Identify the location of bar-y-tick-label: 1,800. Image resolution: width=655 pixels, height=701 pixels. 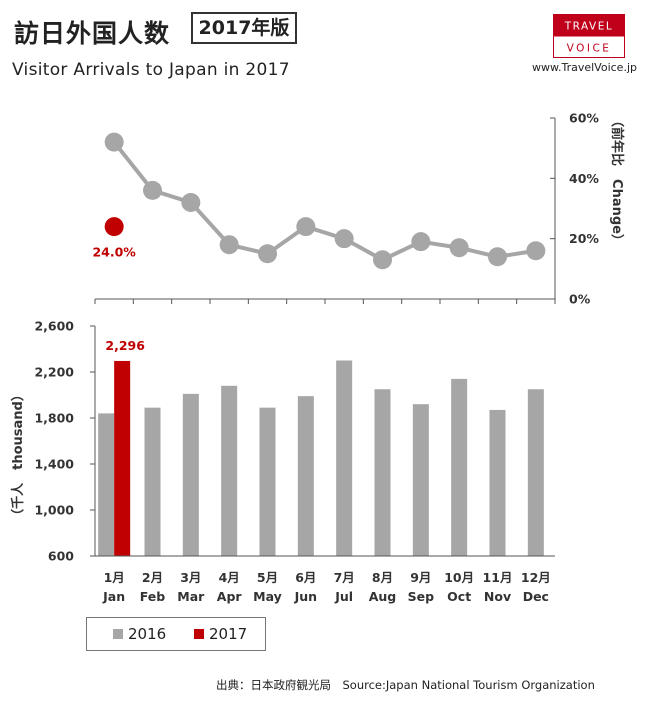
(54, 418).